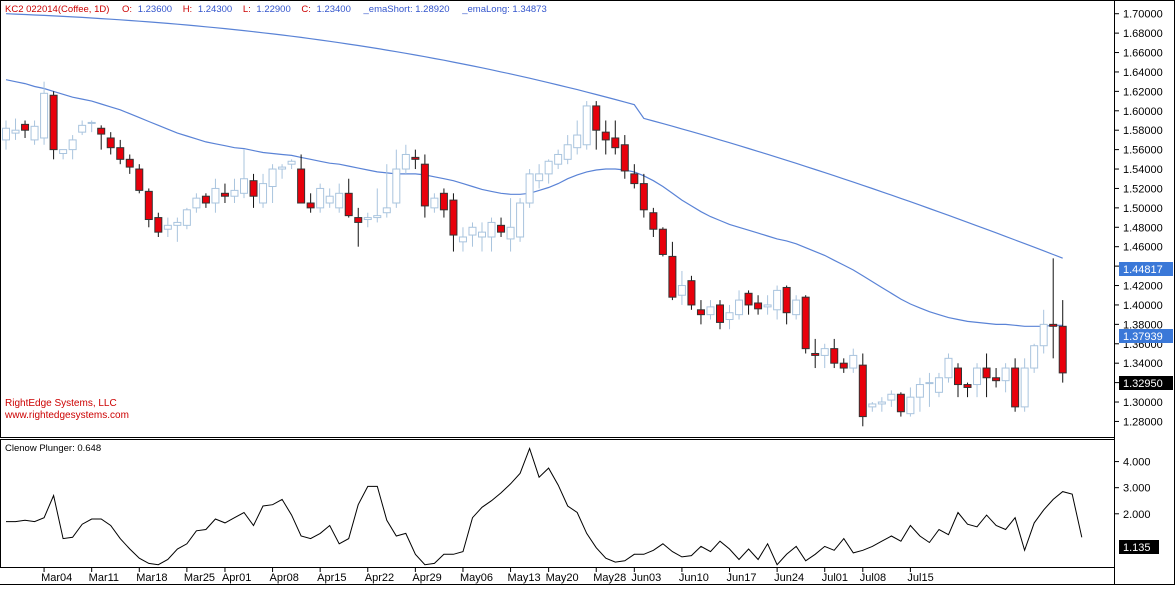  I want to click on time-tick-label: Apr29, so click(426, 578).